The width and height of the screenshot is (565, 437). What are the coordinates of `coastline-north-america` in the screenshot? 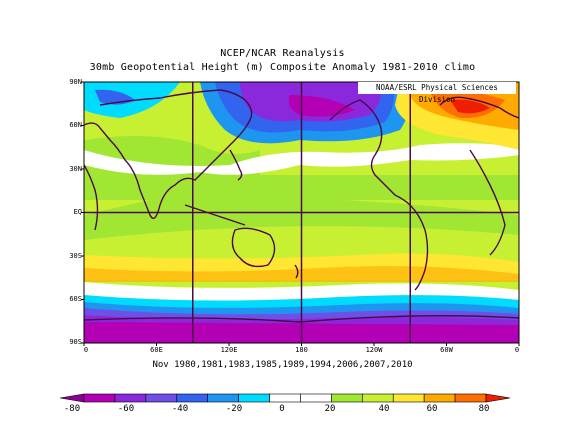 It's located at (370, 152).